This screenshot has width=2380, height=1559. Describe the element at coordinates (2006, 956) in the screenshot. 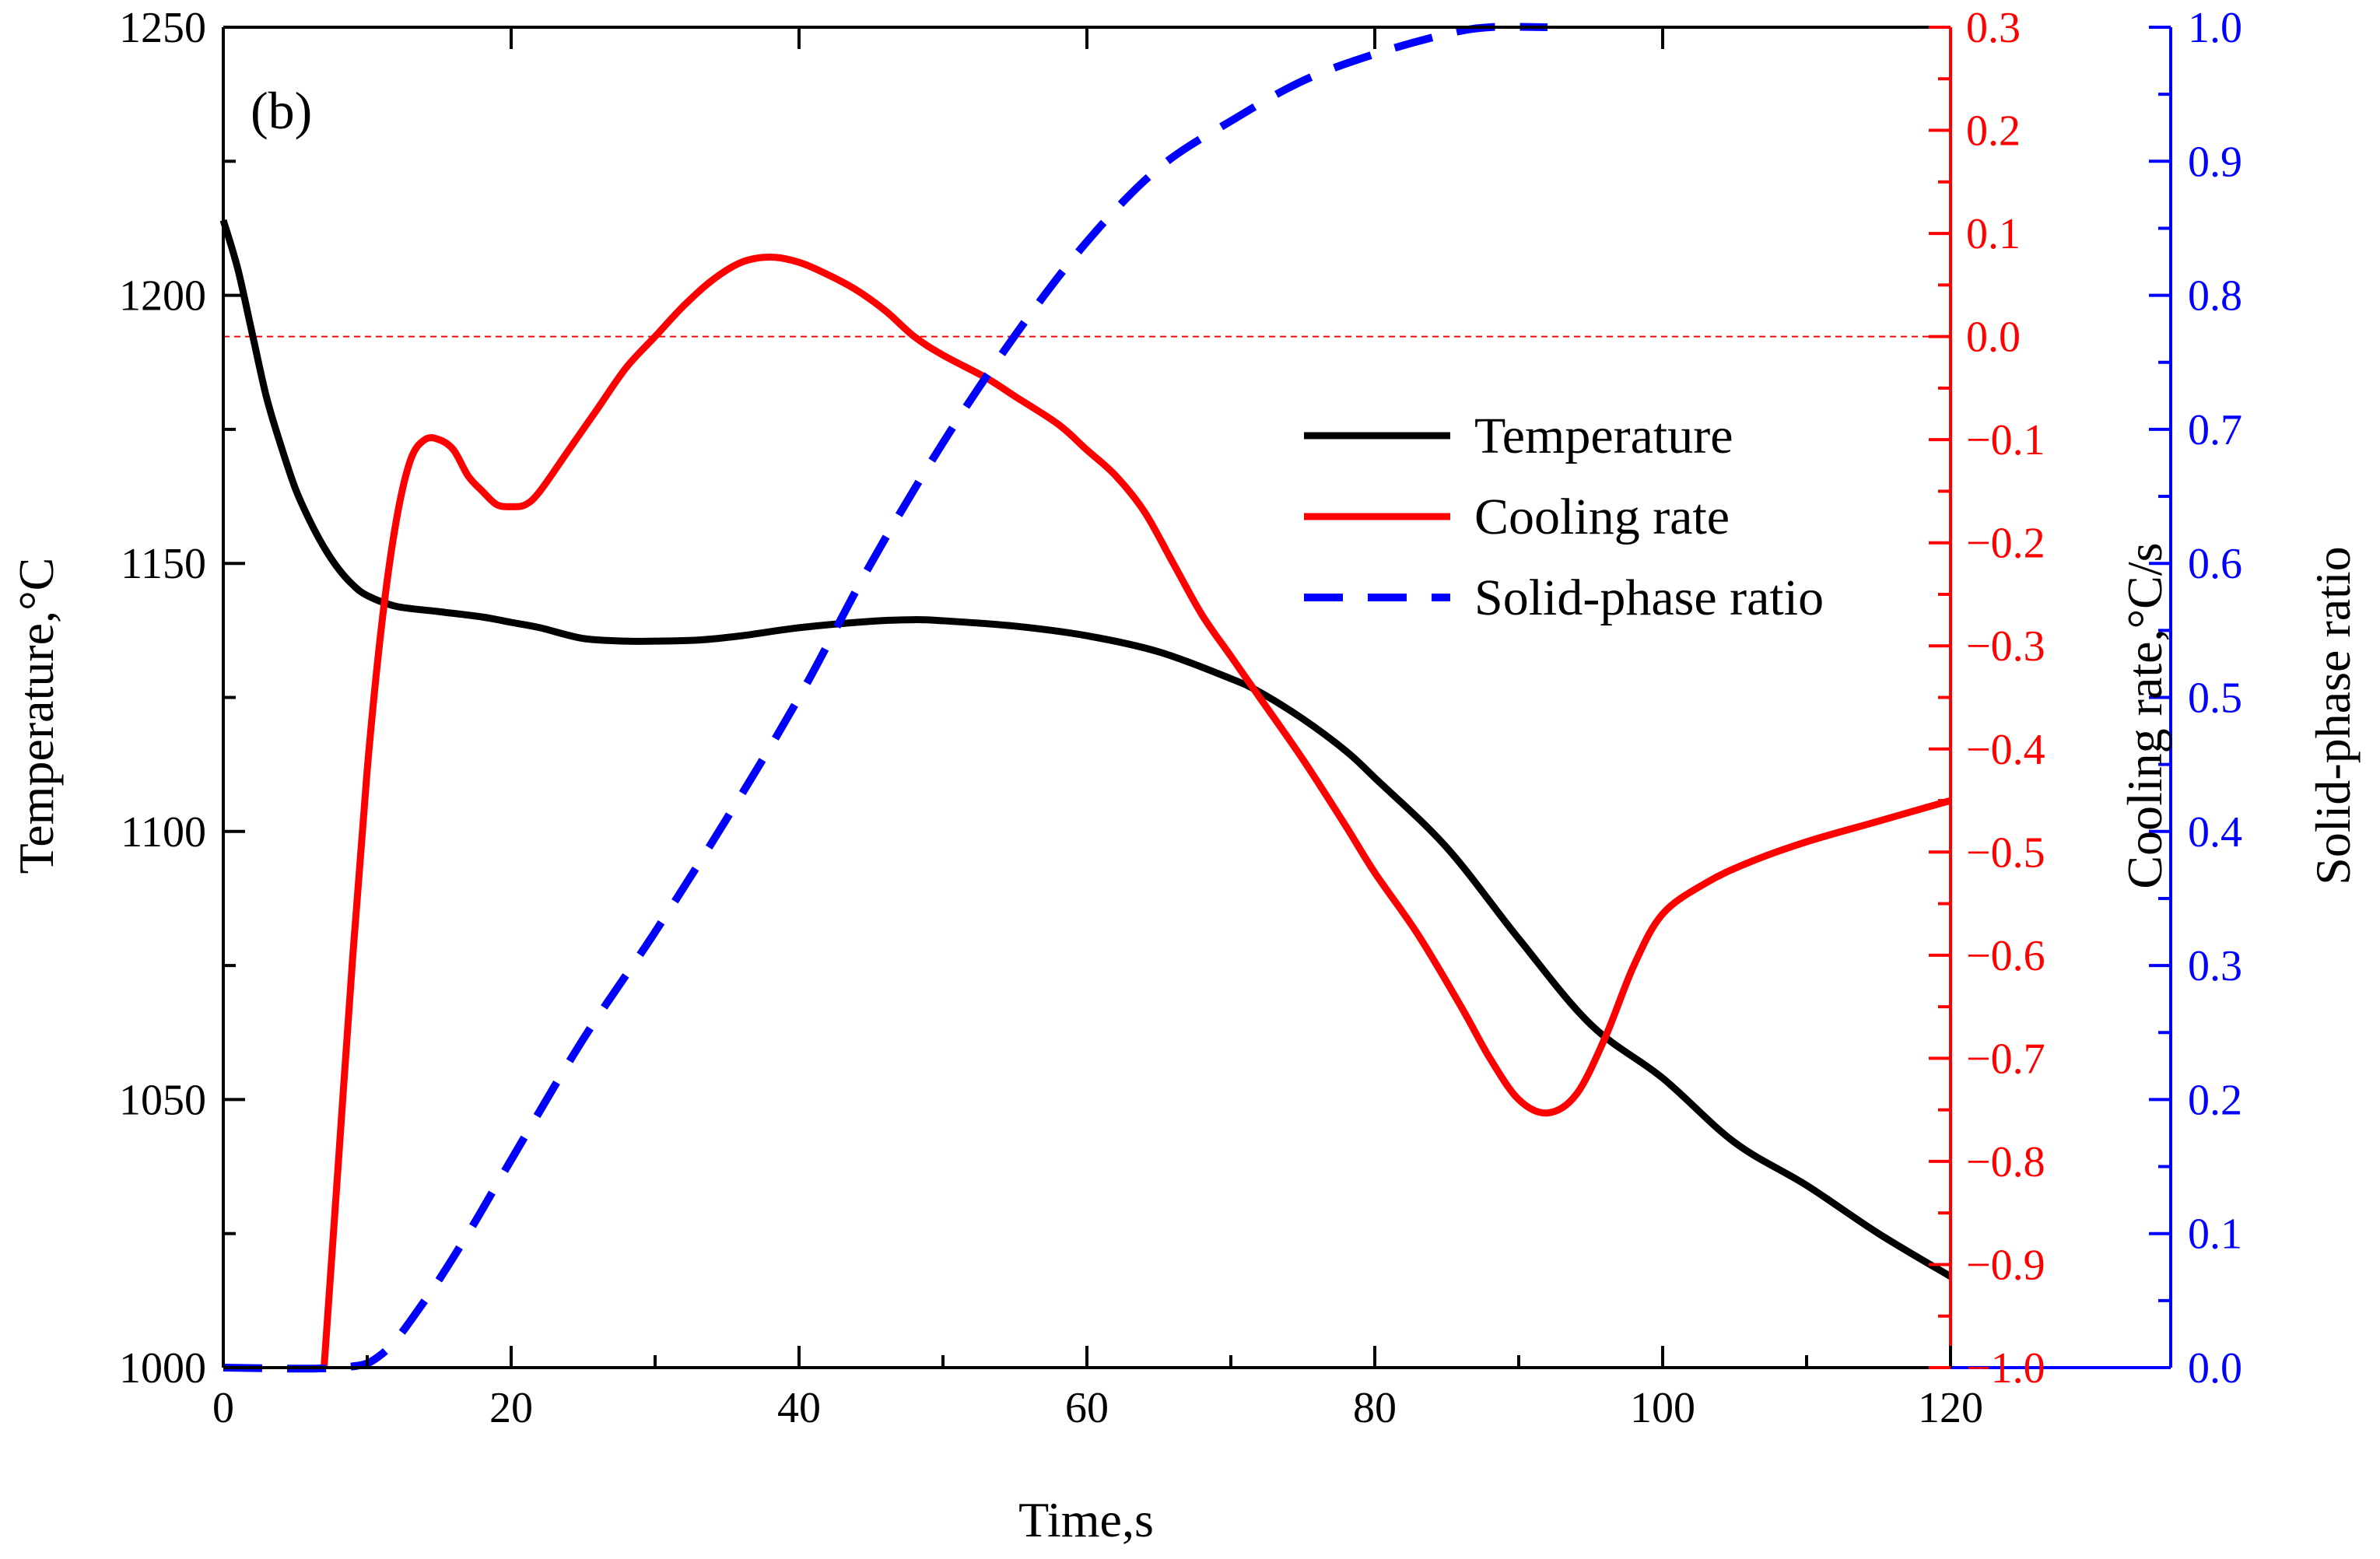

I see `y-tick-label-cooling-rate: −0.6` at that location.